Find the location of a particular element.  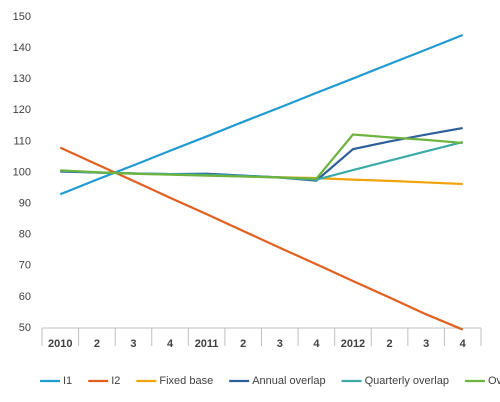

y-tick-label: 110 is located at coordinates (22, 141).